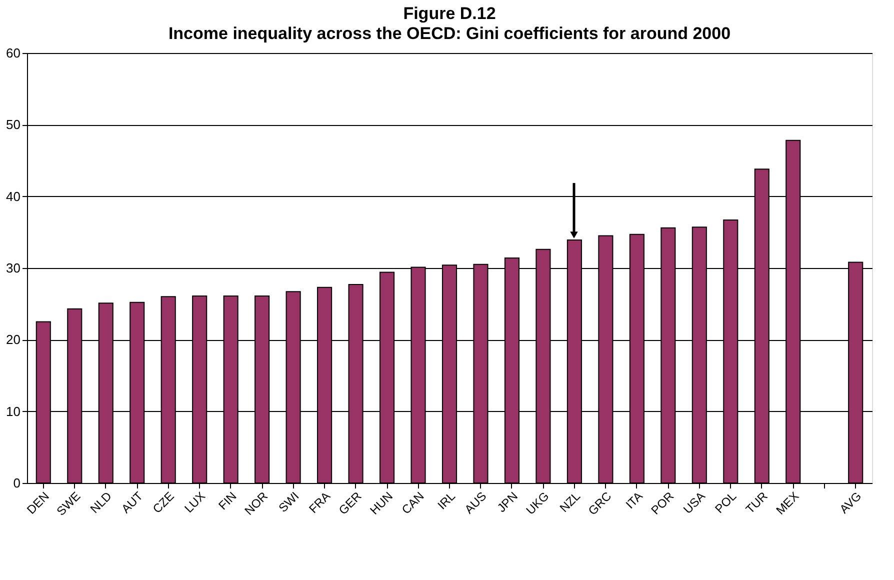 The image size is (894, 580). Describe the element at coordinates (13, 268) in the screenshot. I see `y-tick-label: 30` at that location.